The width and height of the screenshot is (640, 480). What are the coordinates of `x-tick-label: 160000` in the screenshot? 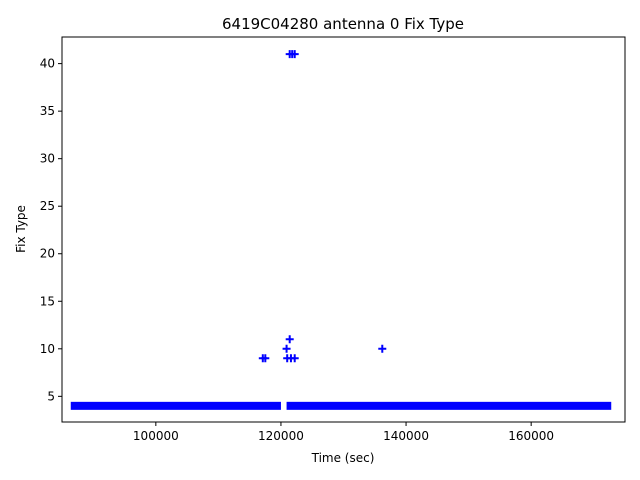 It's located at (531, 436).